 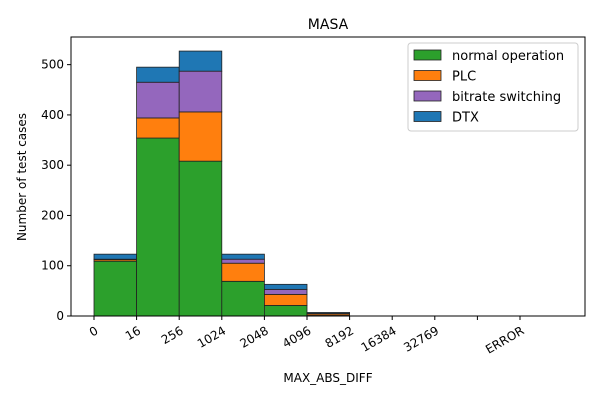 I want to click on x-tick-label: 1024, so click(x=211, y=336).